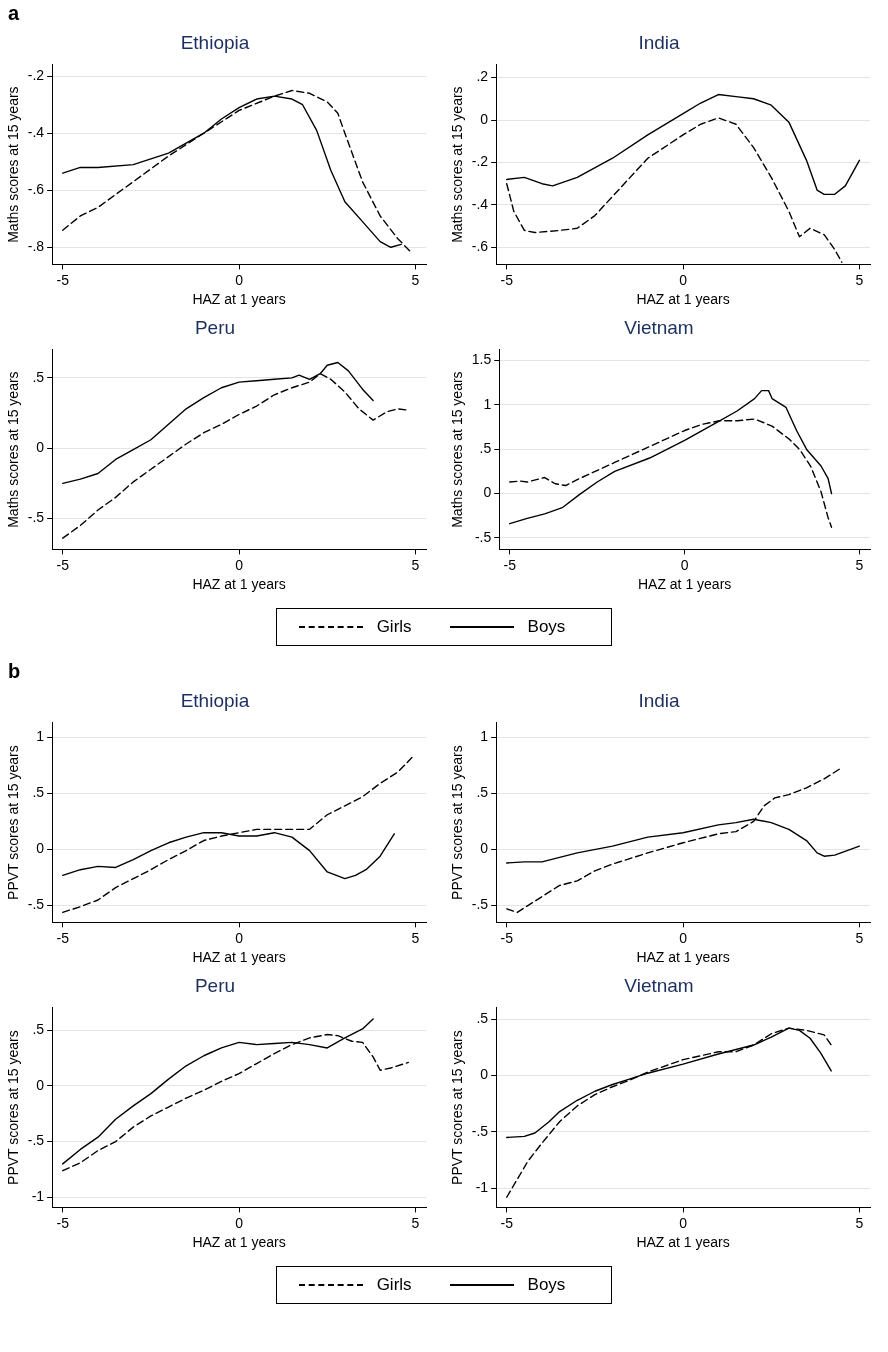 This screenshot has width=888, height=1352. Describe the element at coordinates (481, 359) in the screenshot. I see `y-tick-label: 1.5` at that location.